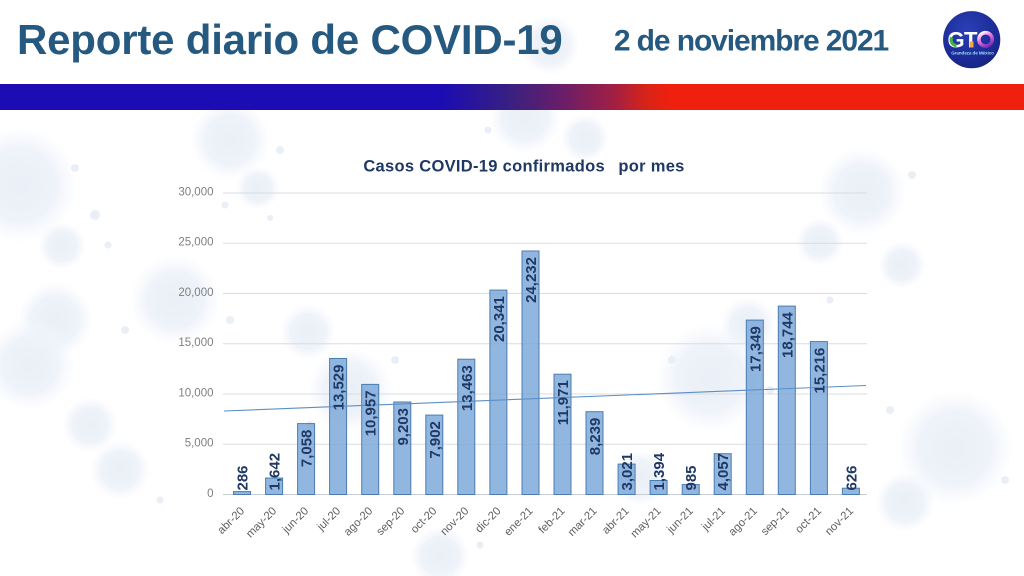 Image resolution: width=1024 pixels, height=576 pixels. I want to click on svg-text: 11,971, so click(563, 402).